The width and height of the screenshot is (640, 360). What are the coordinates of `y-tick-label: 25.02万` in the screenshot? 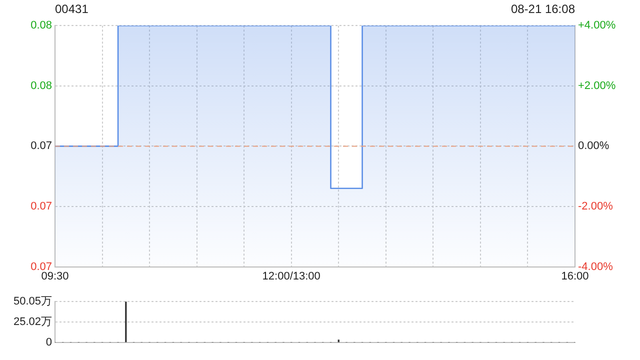 It's located at (32, 322).